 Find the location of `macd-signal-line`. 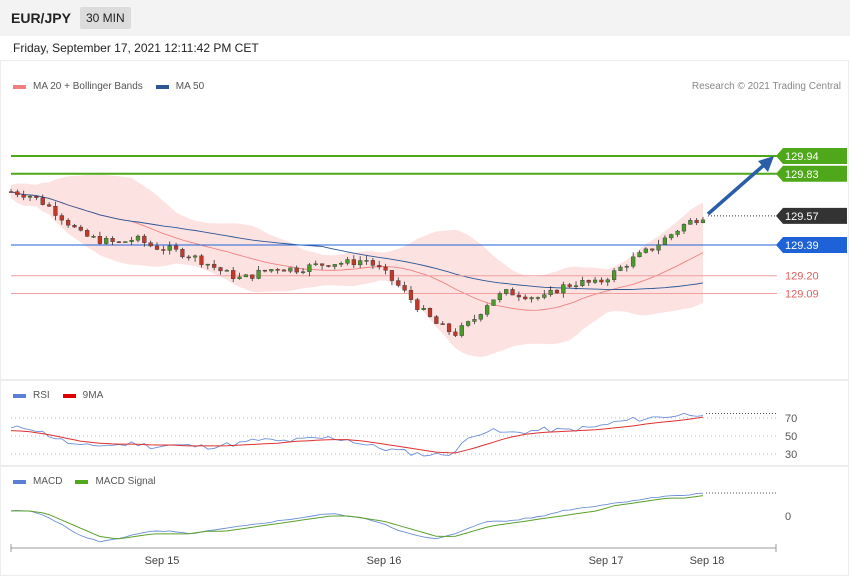

macd-signal-line is located at coordinates (357, 517).